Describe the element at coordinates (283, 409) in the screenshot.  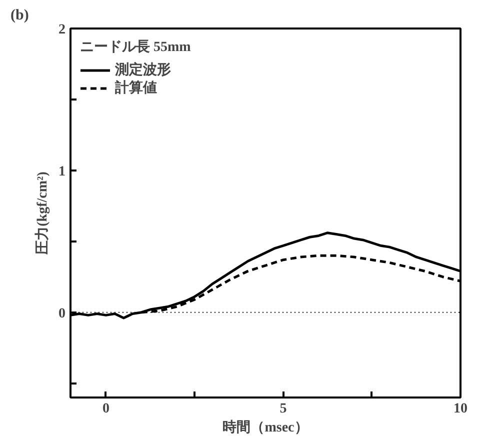
I see `x-tick-label: 5` at that location.